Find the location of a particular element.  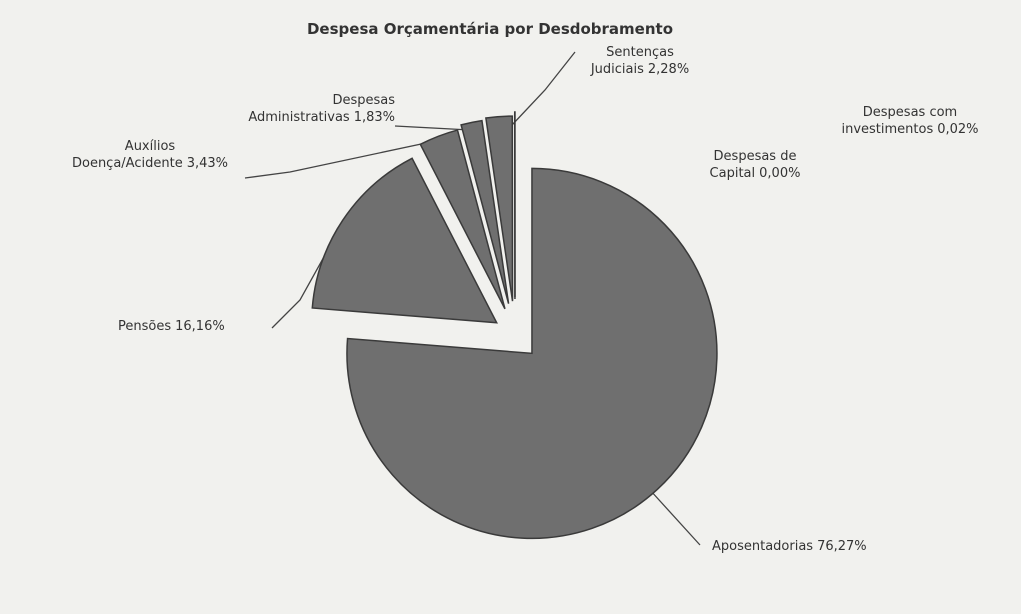

slice-label: Sentenças Judiciais 2,28% is located at coordinates (640, 61).